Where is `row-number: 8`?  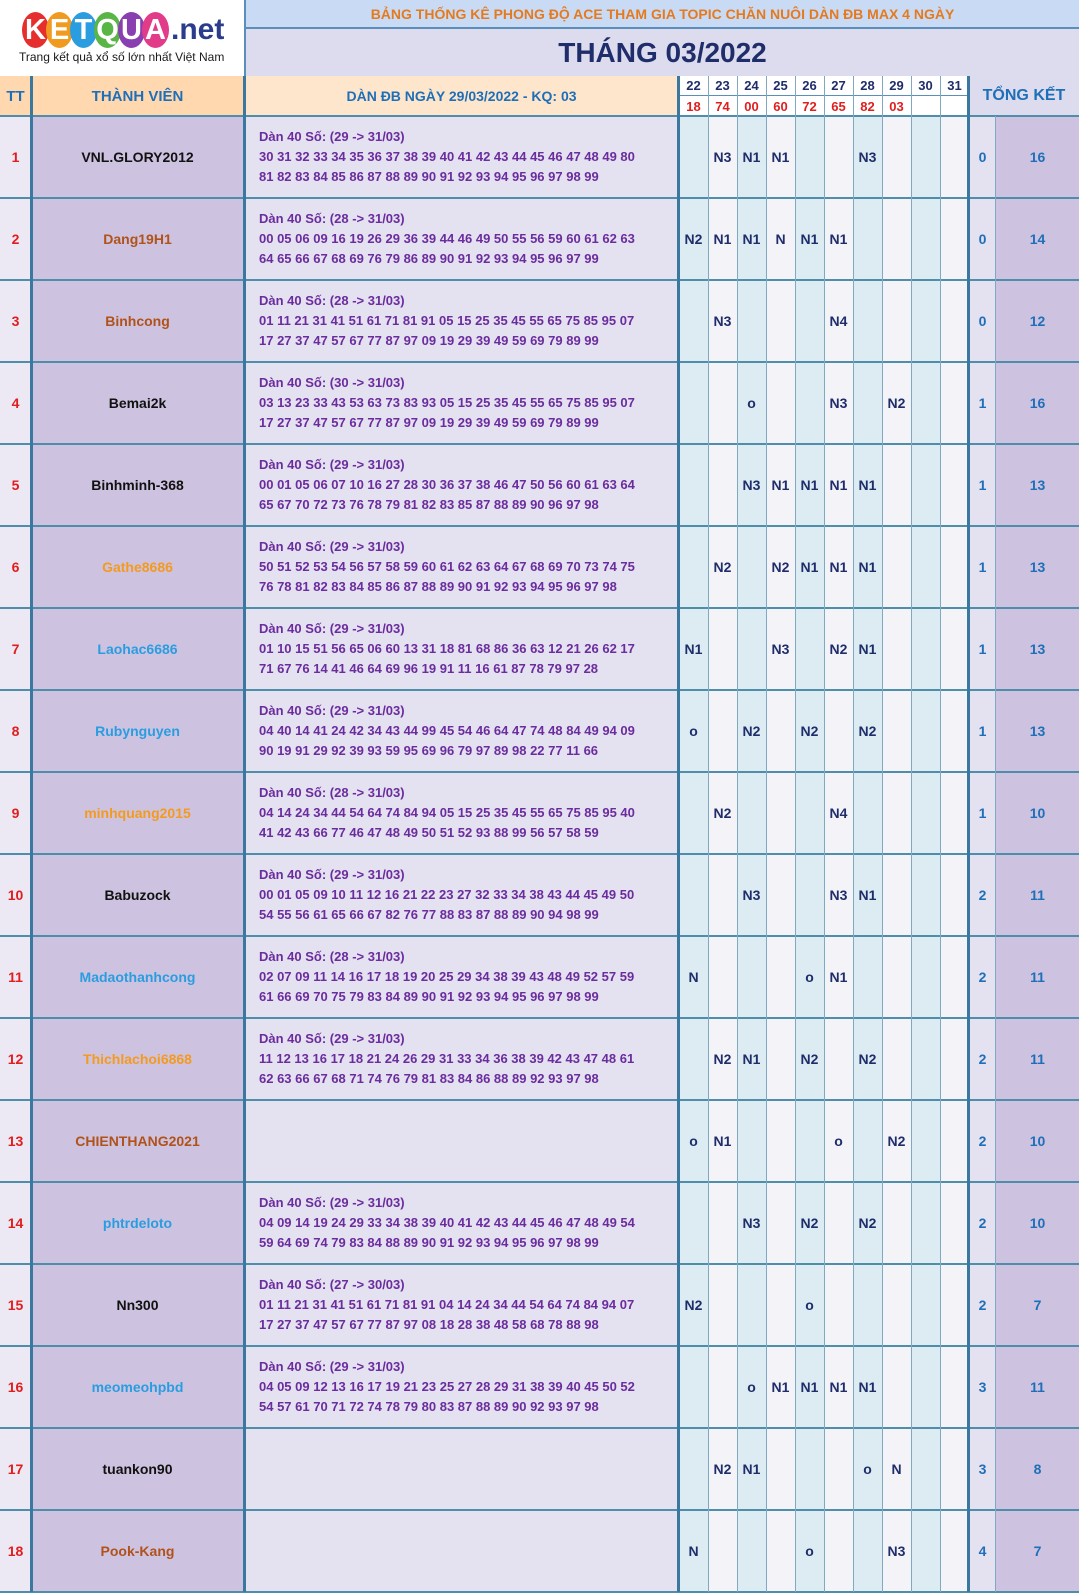 row-number: 8 is located at coordinates (15, 731).